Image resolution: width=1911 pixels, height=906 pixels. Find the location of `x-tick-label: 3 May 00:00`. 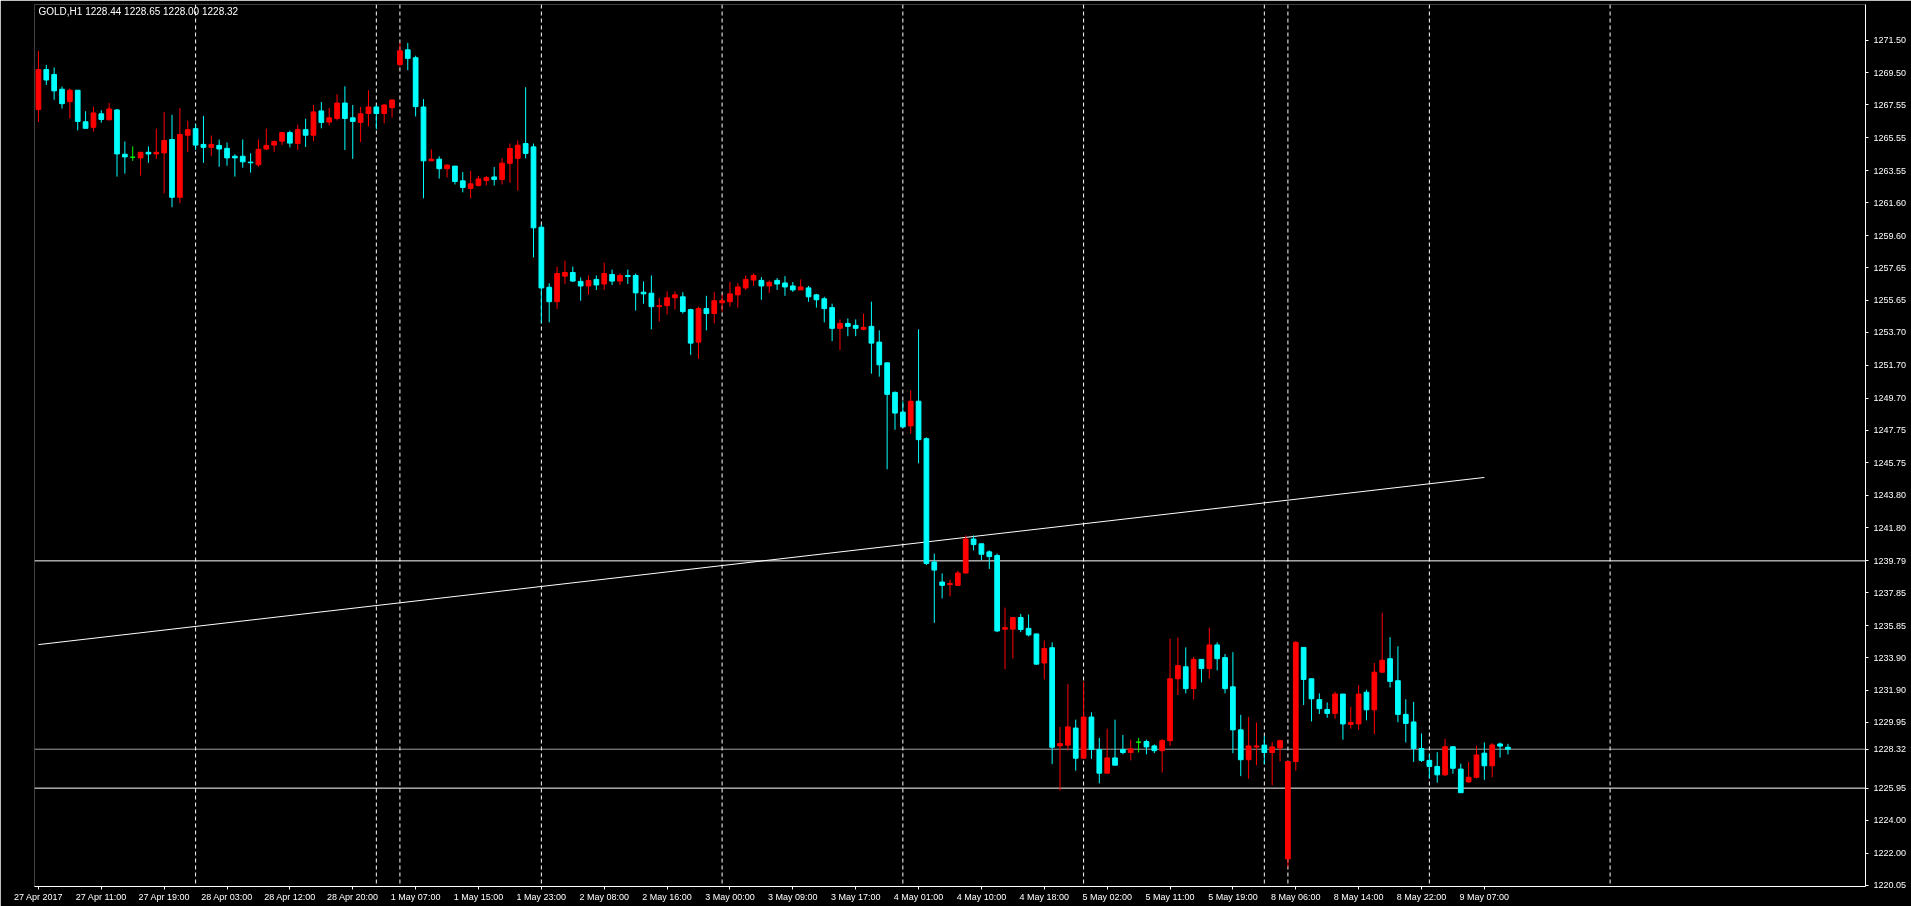

x-tick-label: 3 May 00:00 is located at coordinates (730, 896).